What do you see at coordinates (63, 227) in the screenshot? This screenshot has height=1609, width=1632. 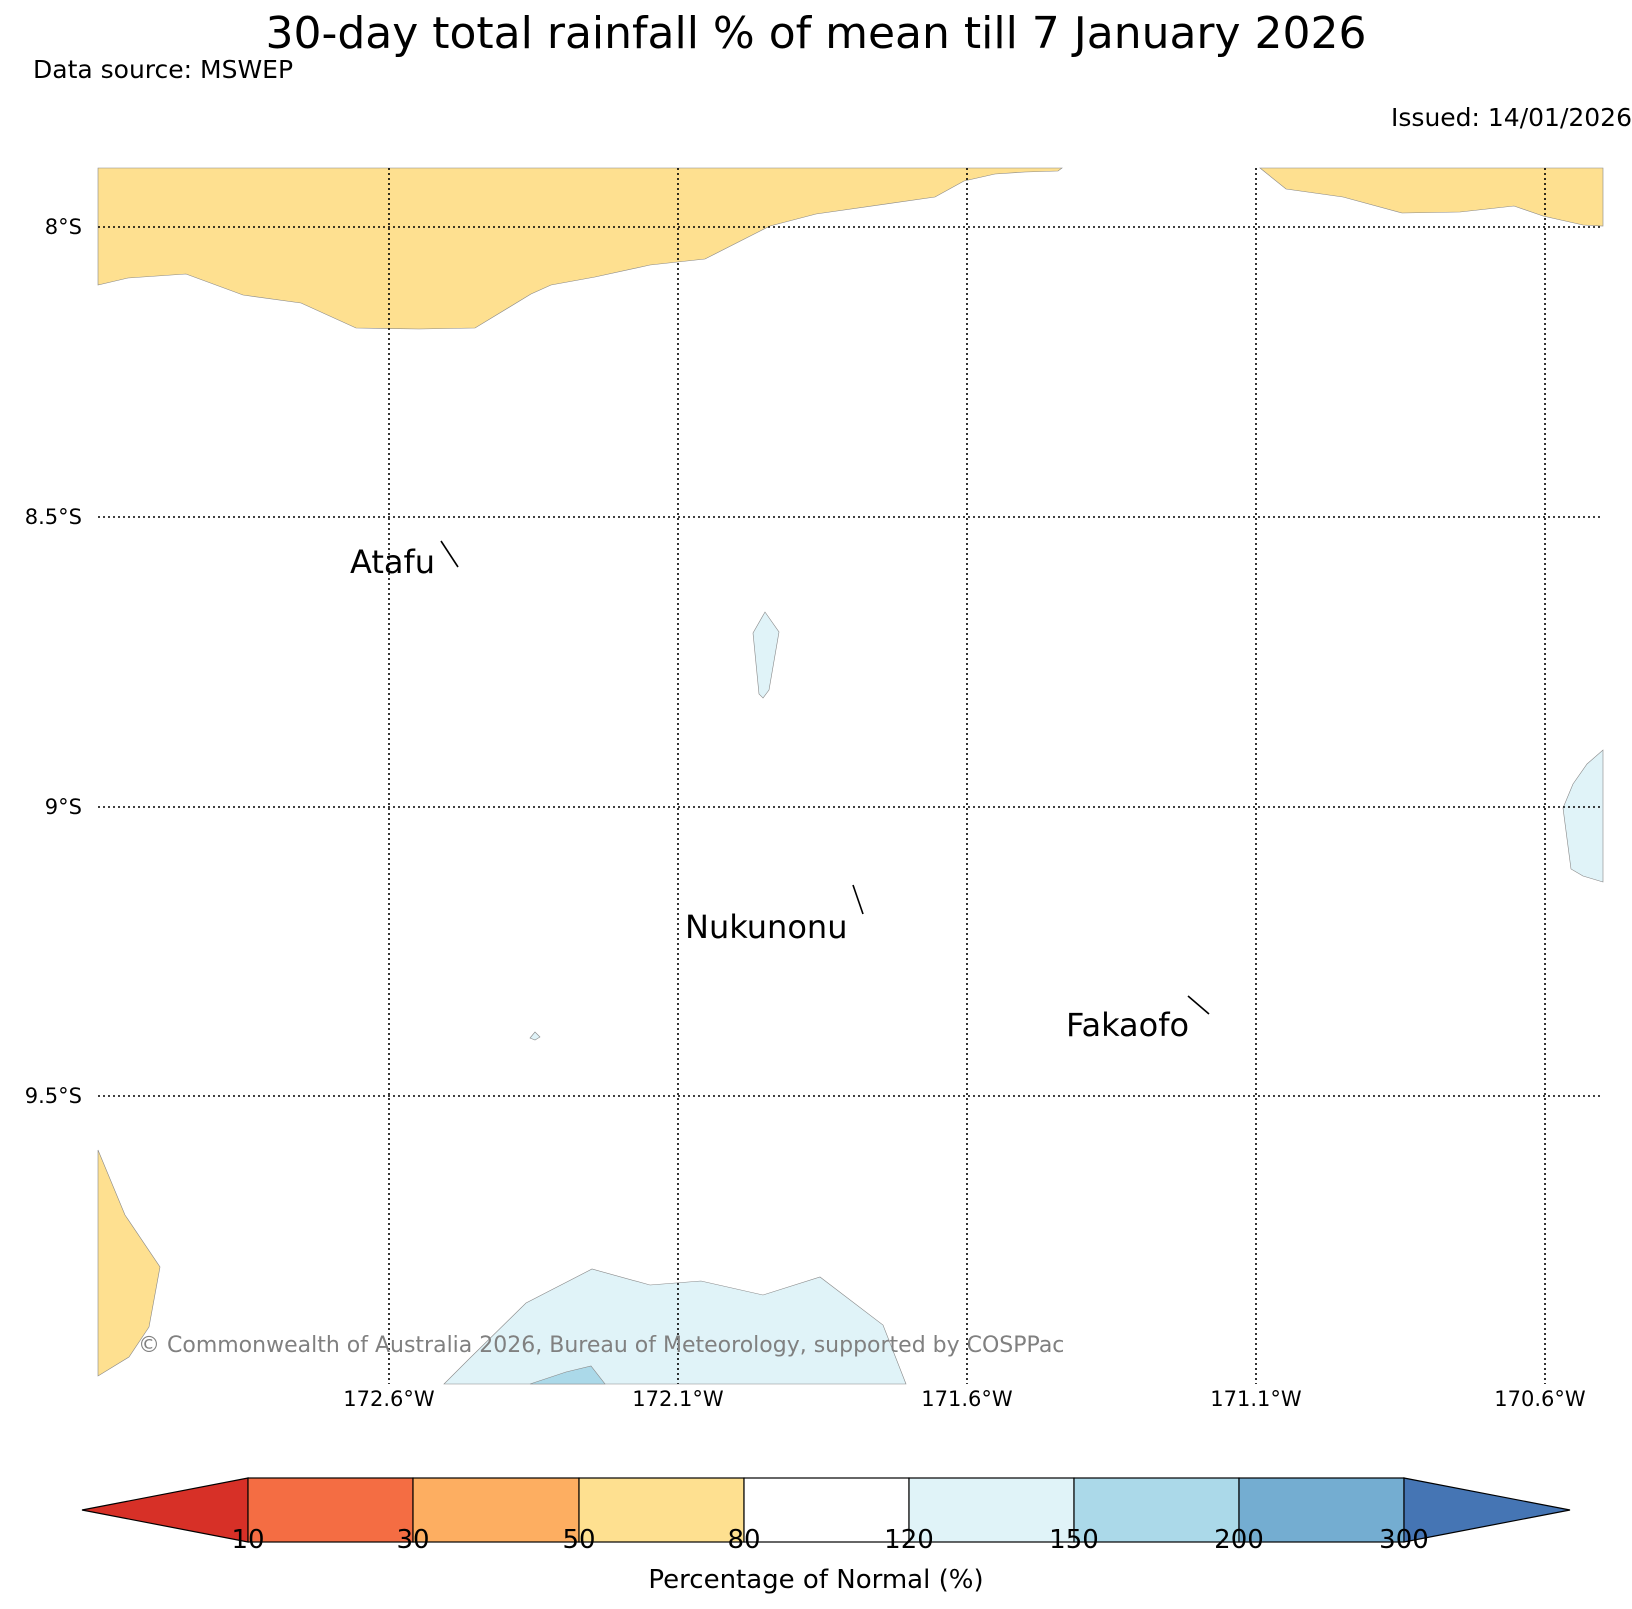 I see `lat-label-8s: 8°S` at bounding box center [63, 227].